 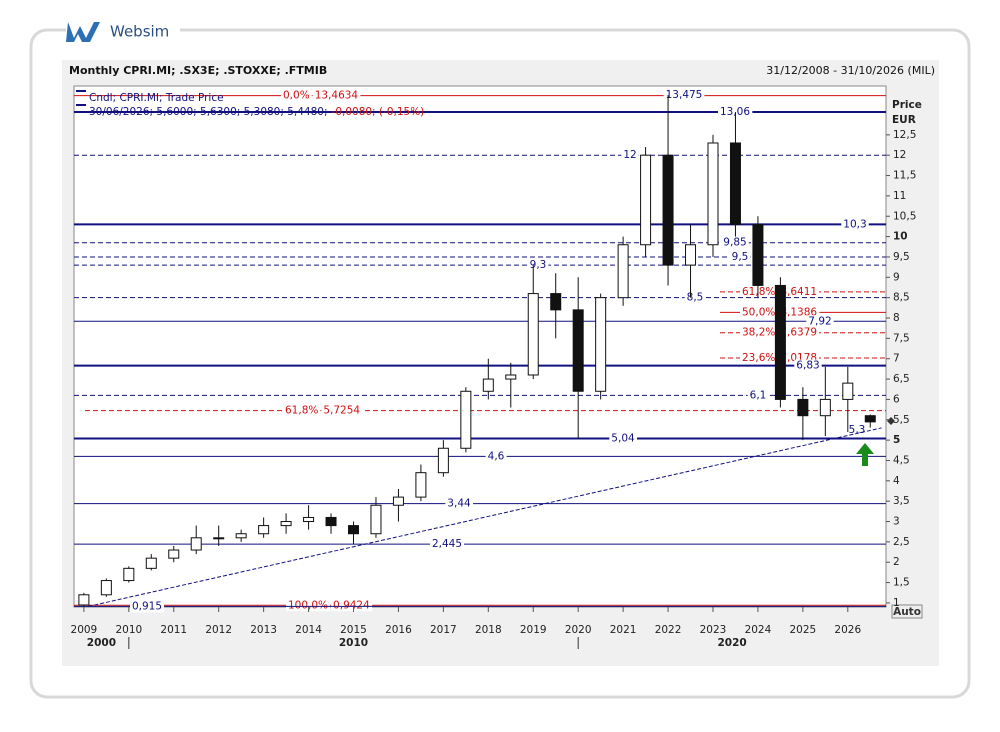 I want to click on fib-percent: 100,0%, so click(x=308, y=605).